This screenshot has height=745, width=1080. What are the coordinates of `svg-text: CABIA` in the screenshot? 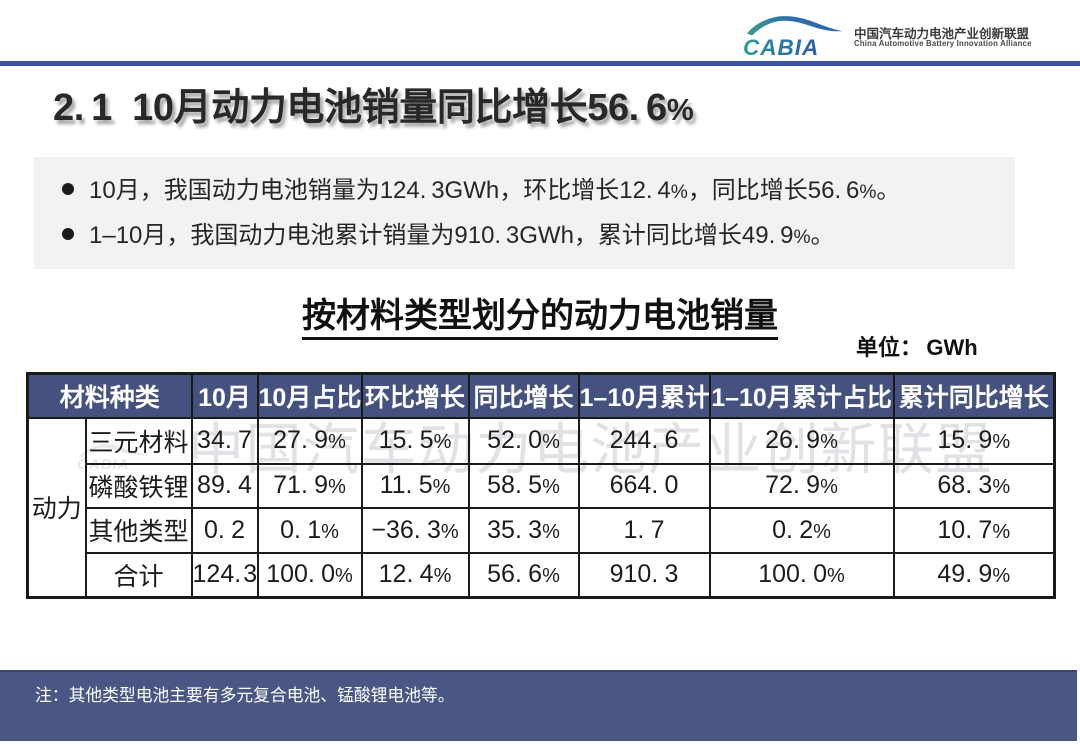 It's located at (781, 45).